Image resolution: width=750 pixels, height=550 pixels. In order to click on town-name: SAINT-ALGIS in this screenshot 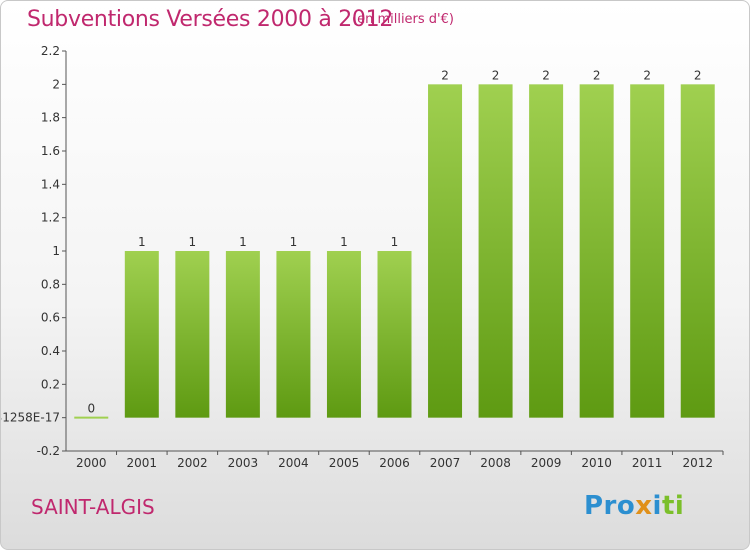, I will do `click(93, 507)`.